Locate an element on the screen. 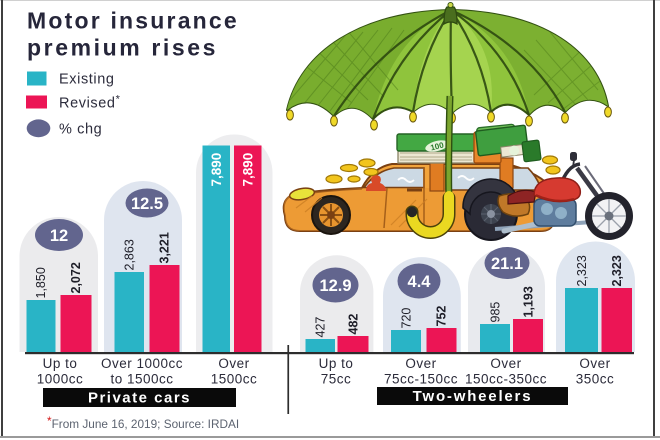 The image size is (660, 440). svg-text: 482 is located at coordinates (354, 324).